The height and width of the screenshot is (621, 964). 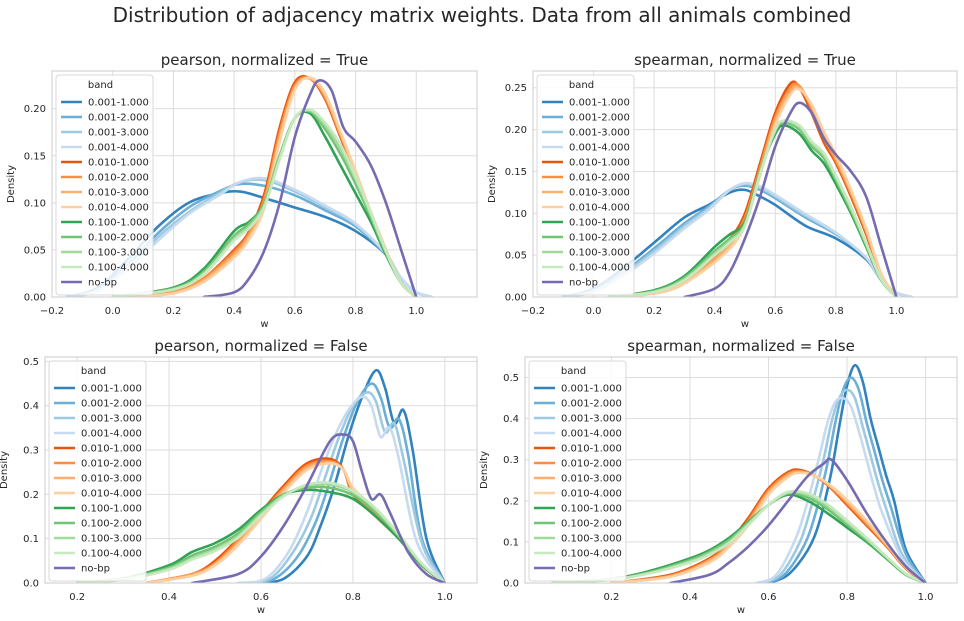 I want to click on panel-title: pearson, normalized = True, so click(x=264, y=60).